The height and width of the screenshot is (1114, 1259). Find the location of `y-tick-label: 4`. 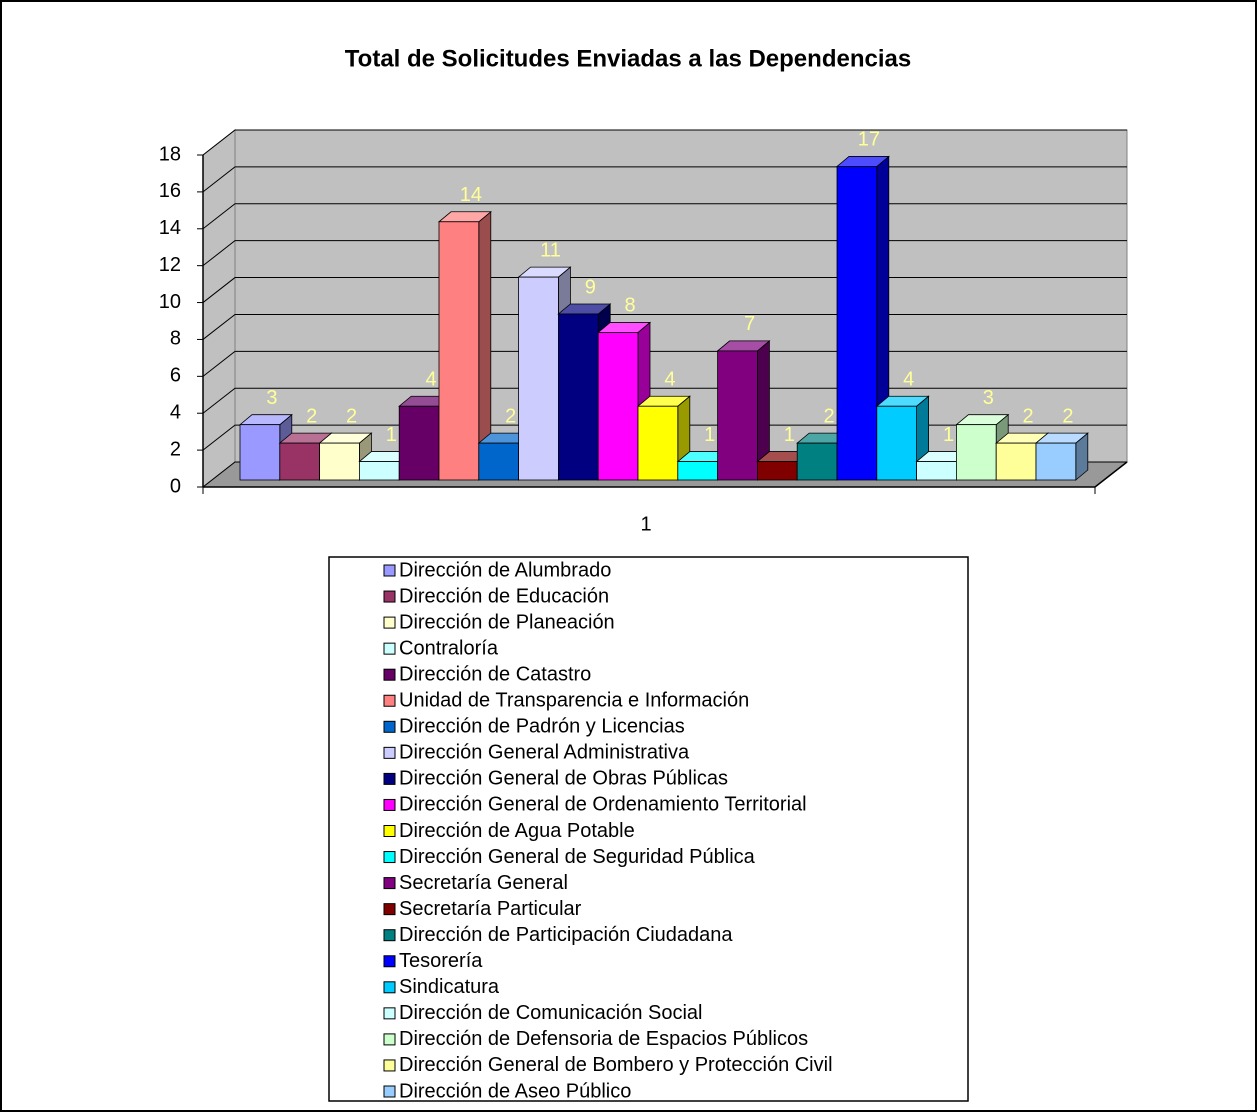

y-tick-label: 4 is located at coordinates (175, 413).